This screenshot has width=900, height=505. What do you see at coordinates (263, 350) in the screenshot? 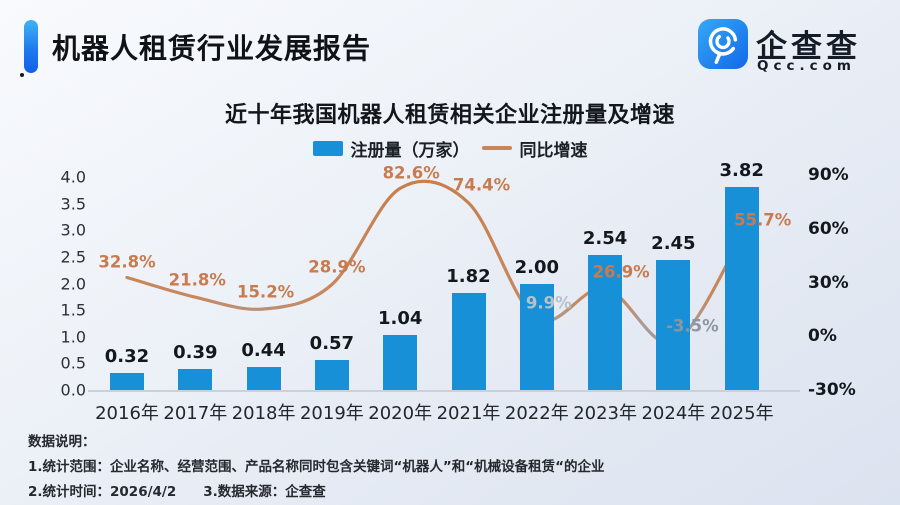
I see `bar-value-label: 0.44` at bounding box center [263, 350].